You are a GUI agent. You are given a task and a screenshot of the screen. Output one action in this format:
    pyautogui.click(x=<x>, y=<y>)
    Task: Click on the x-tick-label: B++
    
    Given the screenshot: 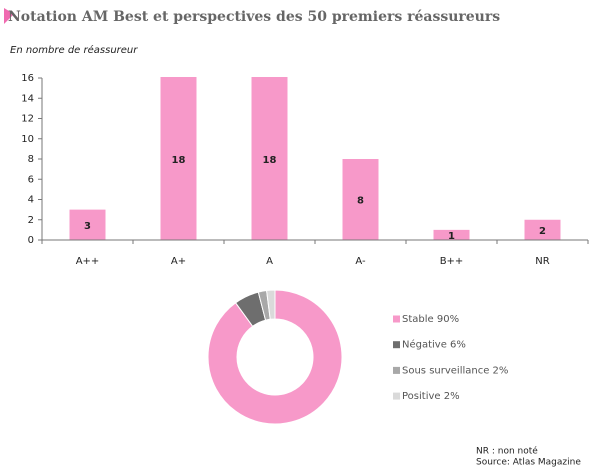 What is the action you would take?
    pyautogui.click(x=452, y=261)
    